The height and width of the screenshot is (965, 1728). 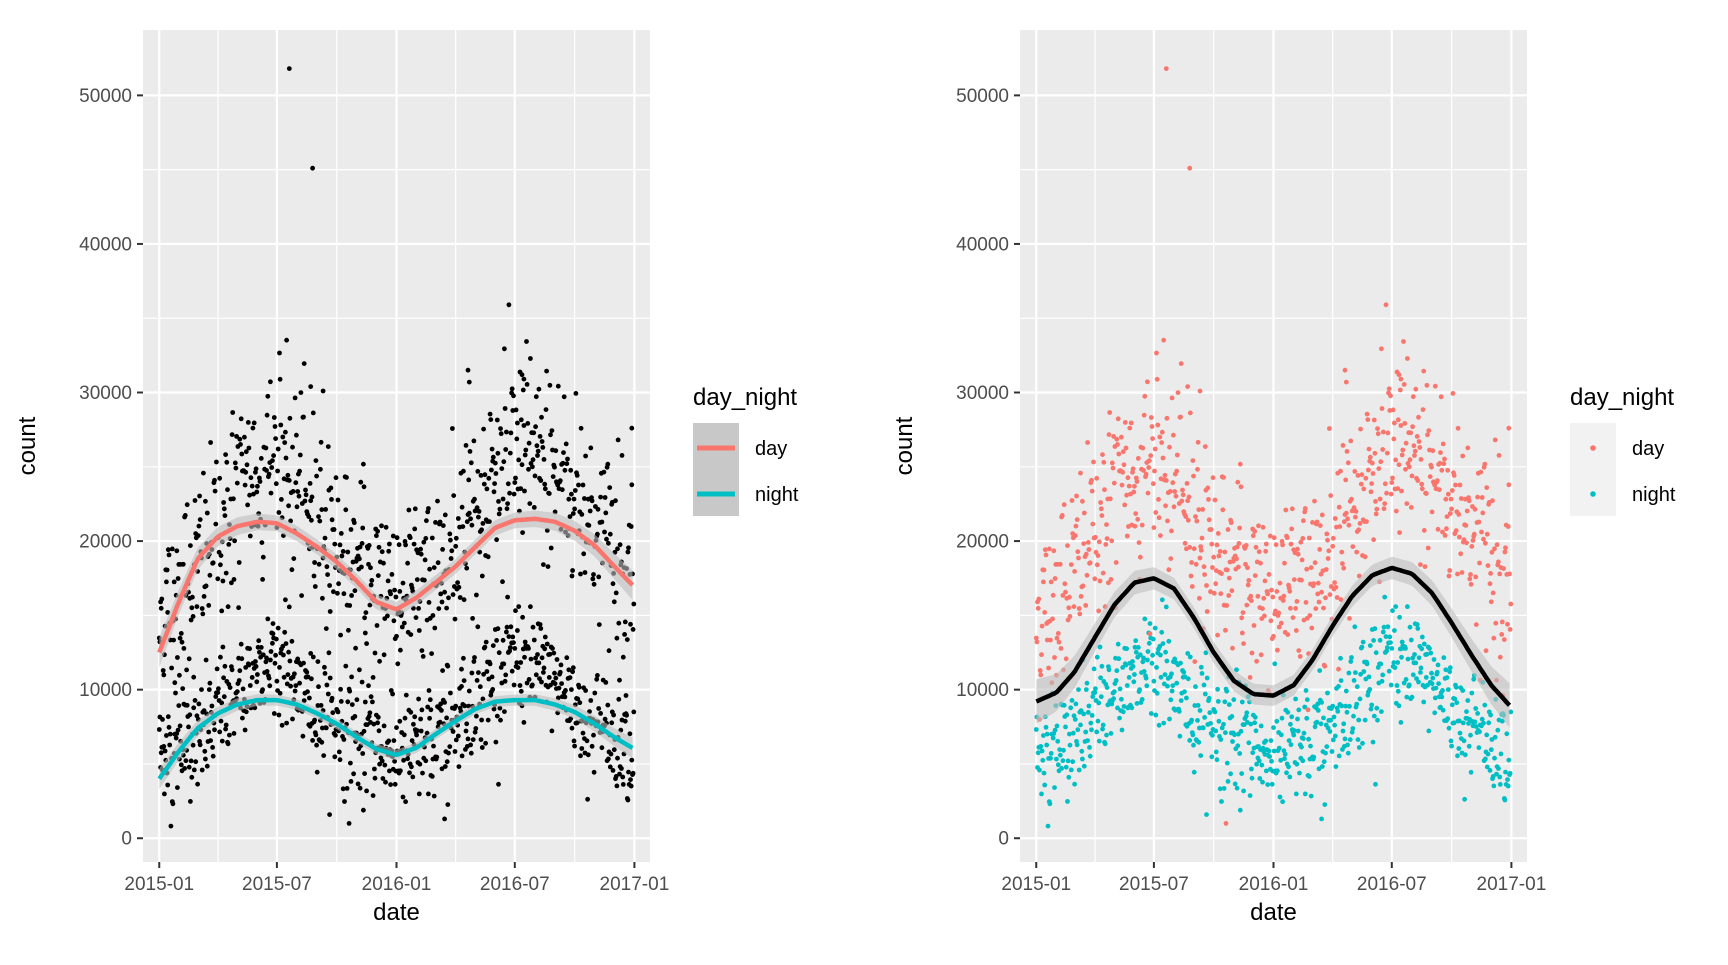 What do you see at coordinates (277, 884) in the screenshot?
I see `x-tick-label: 2015-07` at bounding box center [277, 884].